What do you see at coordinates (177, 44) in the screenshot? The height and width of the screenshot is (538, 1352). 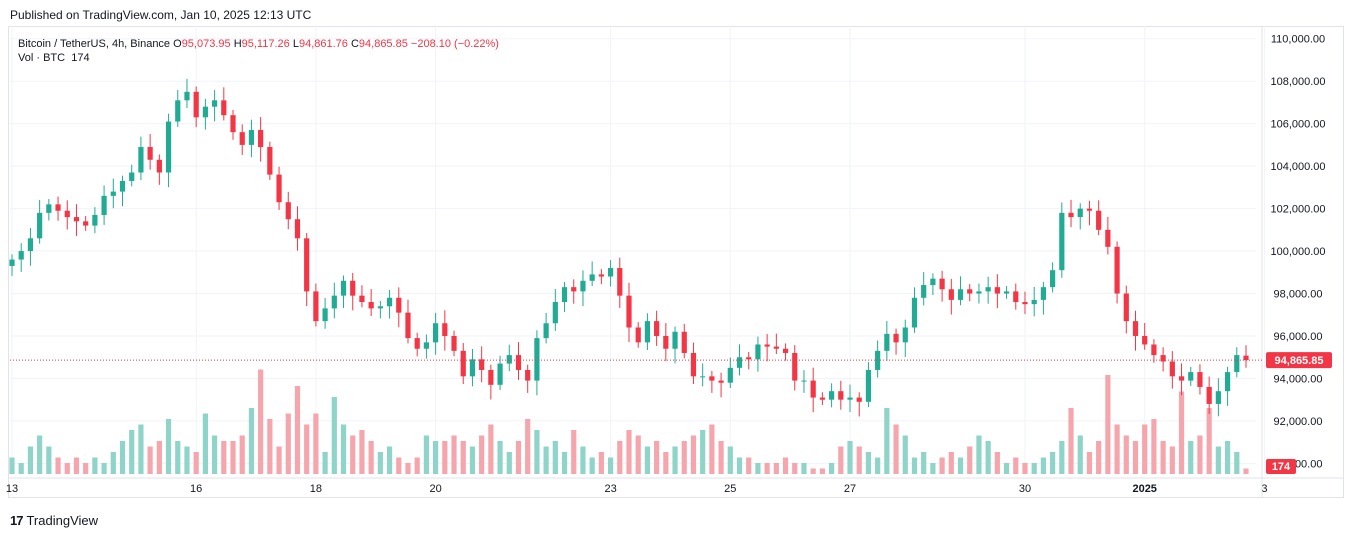 I see `legend-open-label: O` at bounding box center [177, 44].